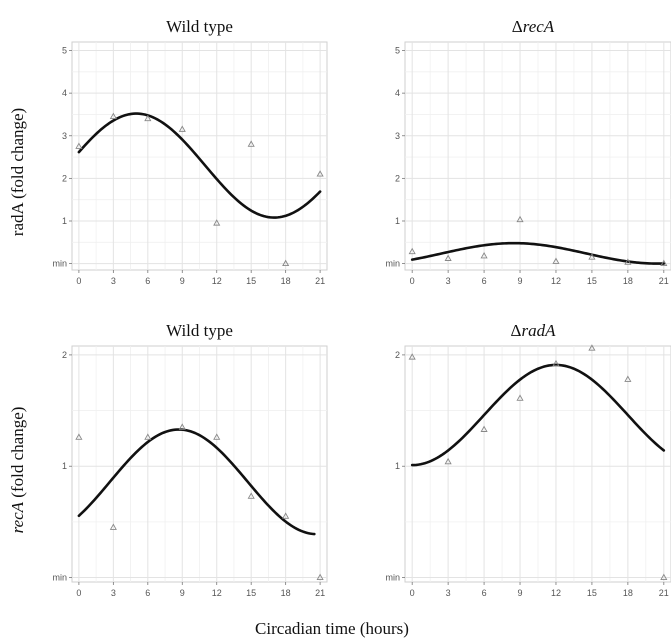 This screenshot has width=671, height=641. I want to click on panel-title-gene: radA, so click(538, 330).